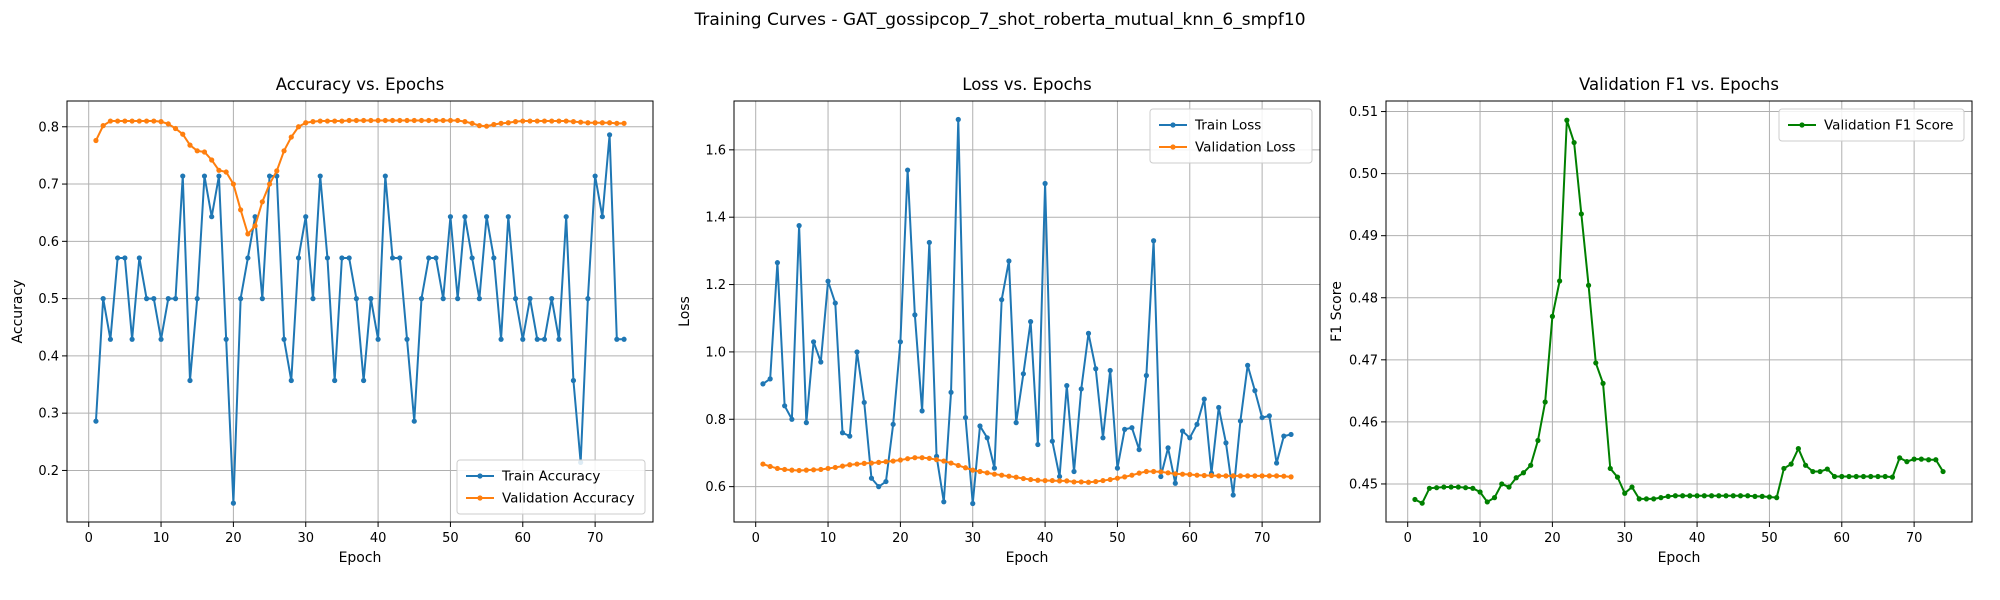  I want to click on x-tick-label: 60, so click(1842, 538).